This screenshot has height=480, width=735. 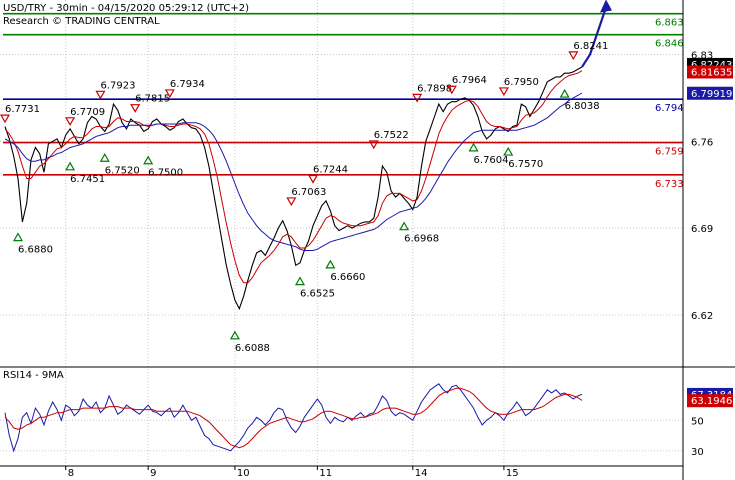 I want to click on pivot-high-label: 6.7244, so click(x=330, y=169).